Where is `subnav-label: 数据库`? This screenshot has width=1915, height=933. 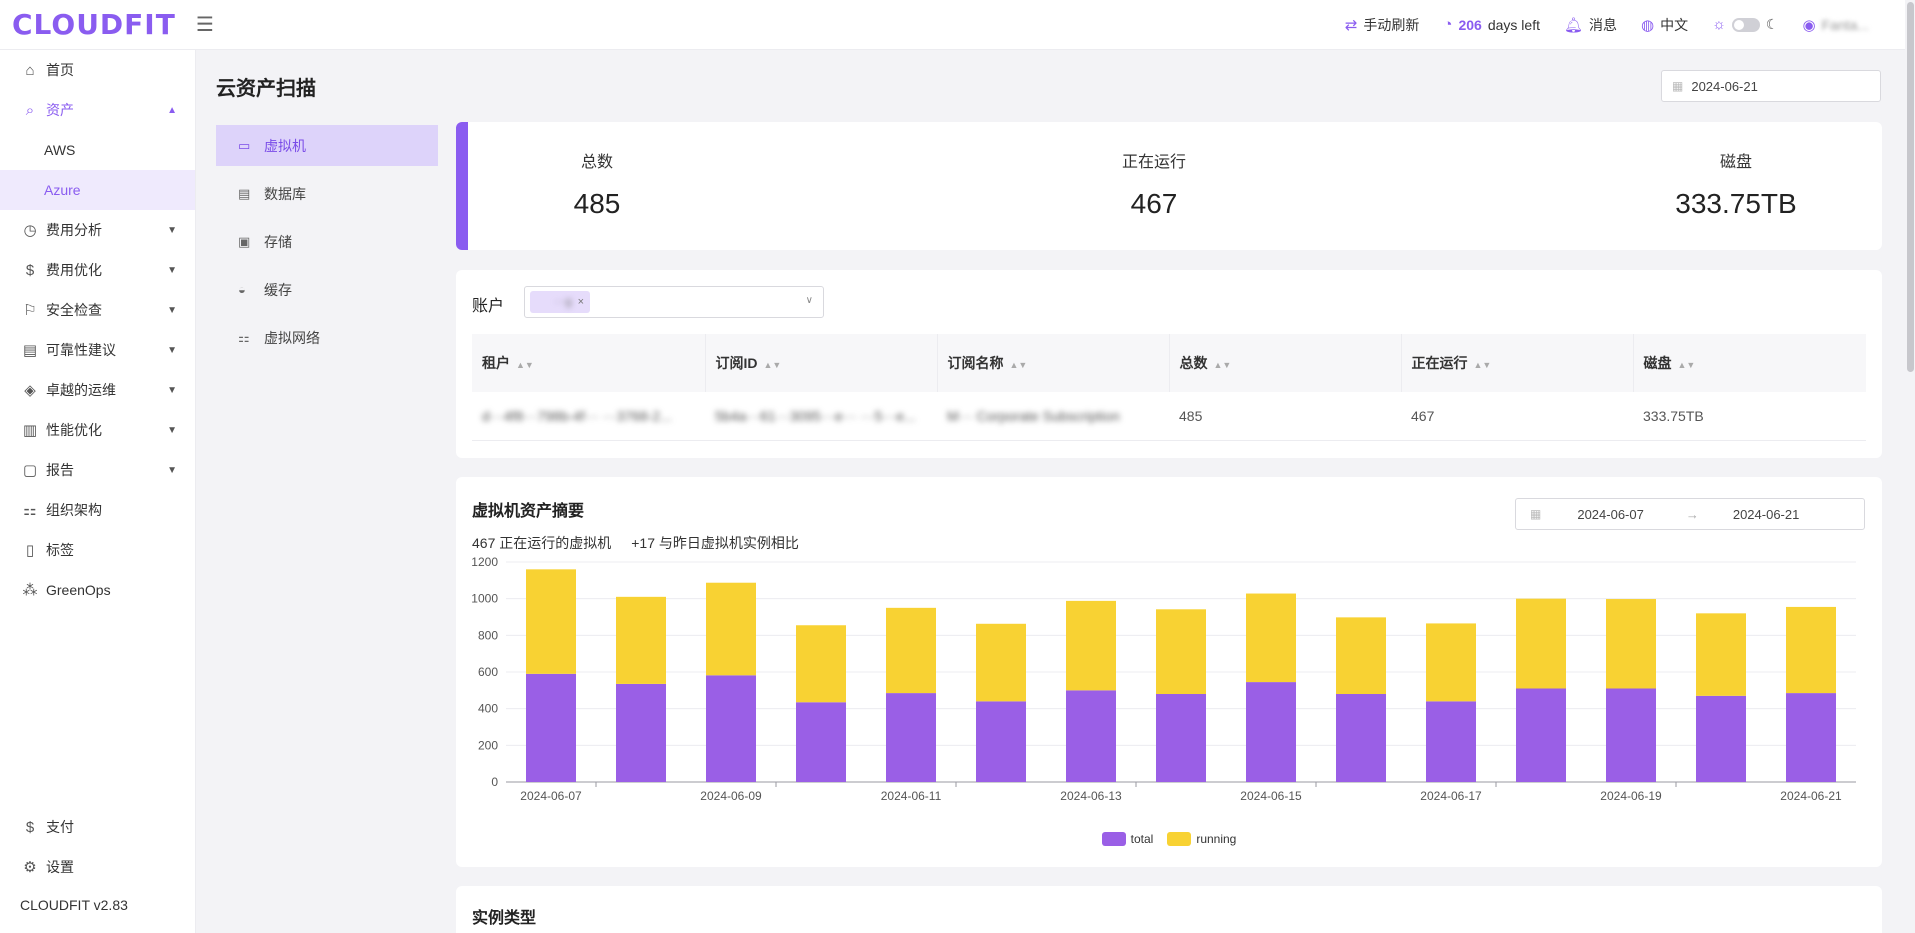 subnav-label: 数据库 is located at coordinates (285, 193).